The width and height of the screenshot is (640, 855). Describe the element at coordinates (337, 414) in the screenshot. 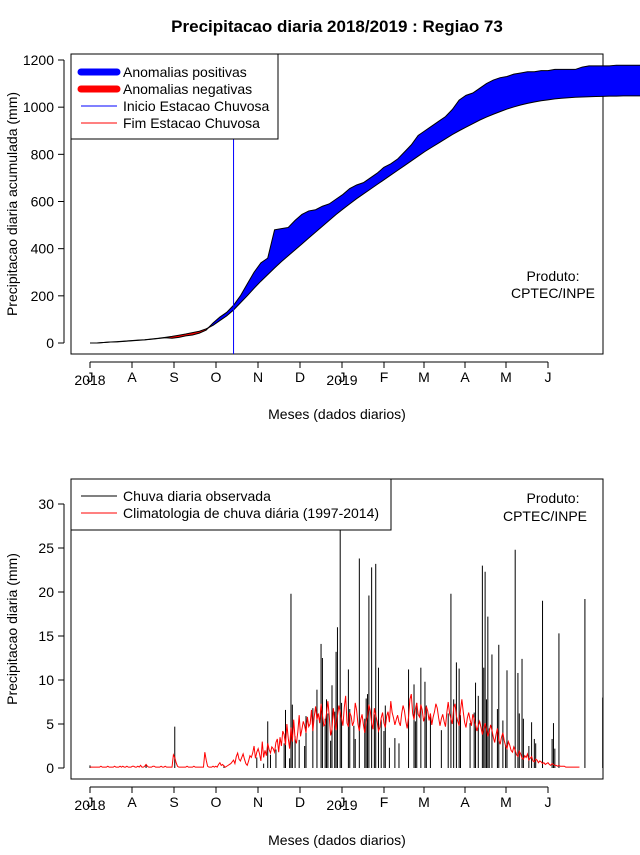

I see `chart1-x-label: Meses (dados diarios)` at that location.